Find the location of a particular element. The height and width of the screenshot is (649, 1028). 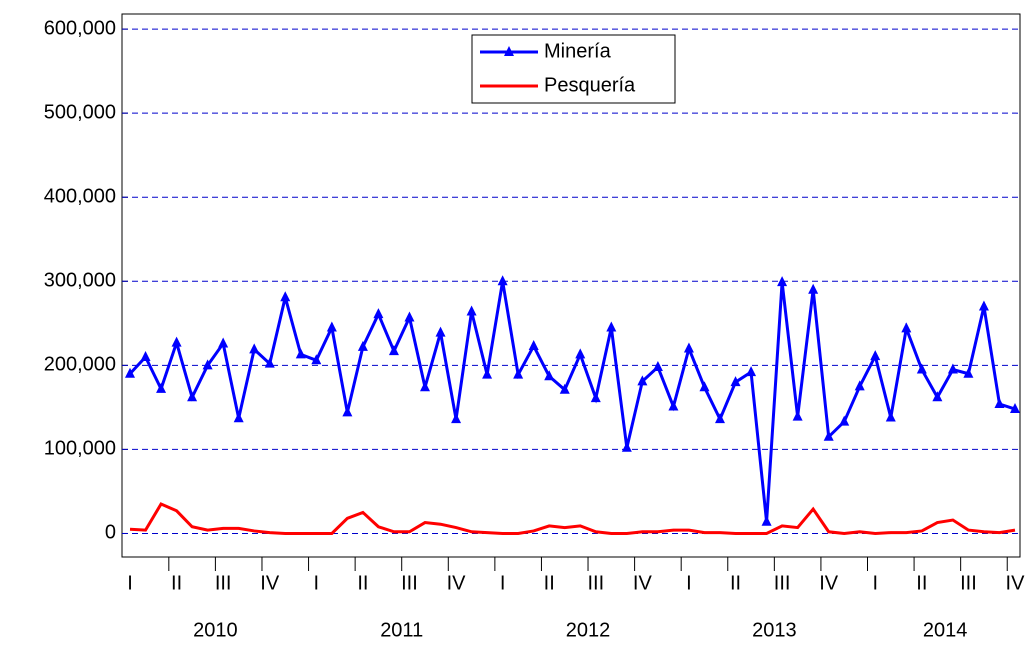

year-label: 2011 is located at coordinates (401, 630).